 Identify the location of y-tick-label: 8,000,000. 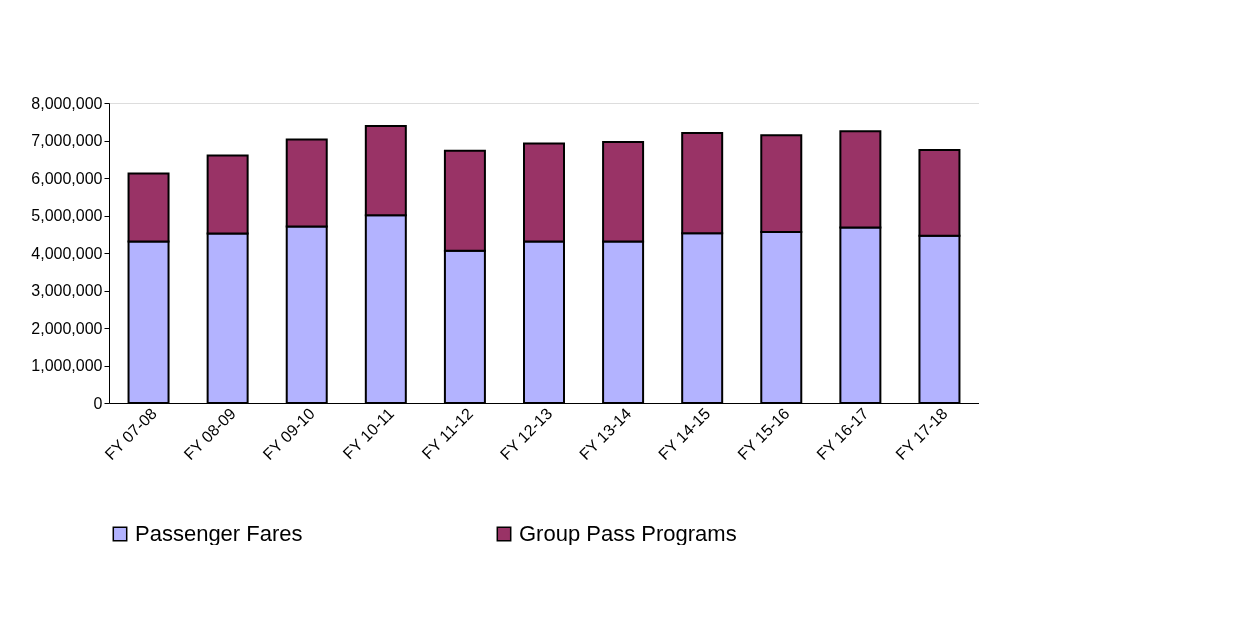
(67, 103).